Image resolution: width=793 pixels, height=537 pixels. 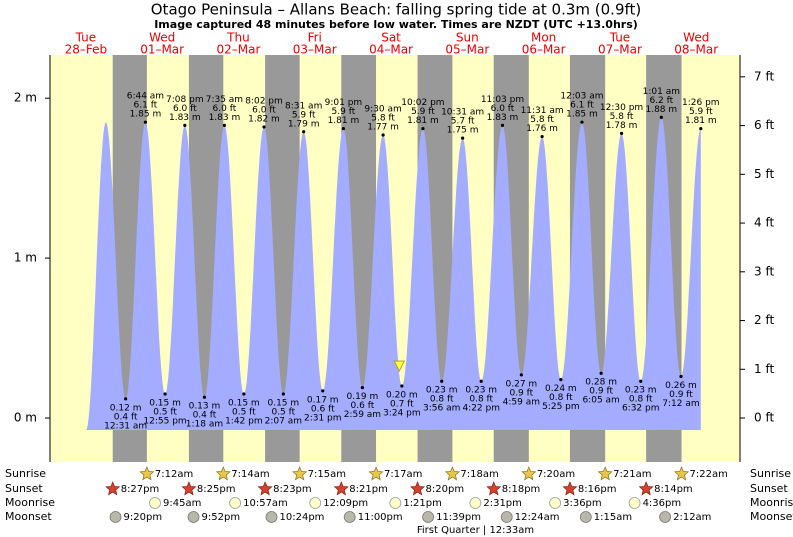 I want to click on moonset-time: 11:00pm, so click(x=380, y=517).